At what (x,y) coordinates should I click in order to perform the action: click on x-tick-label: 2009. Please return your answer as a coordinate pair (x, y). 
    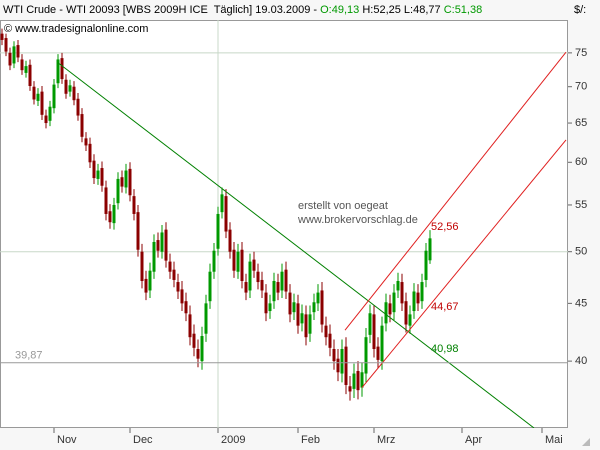
    Looking at the image, I should click on (233, 440).